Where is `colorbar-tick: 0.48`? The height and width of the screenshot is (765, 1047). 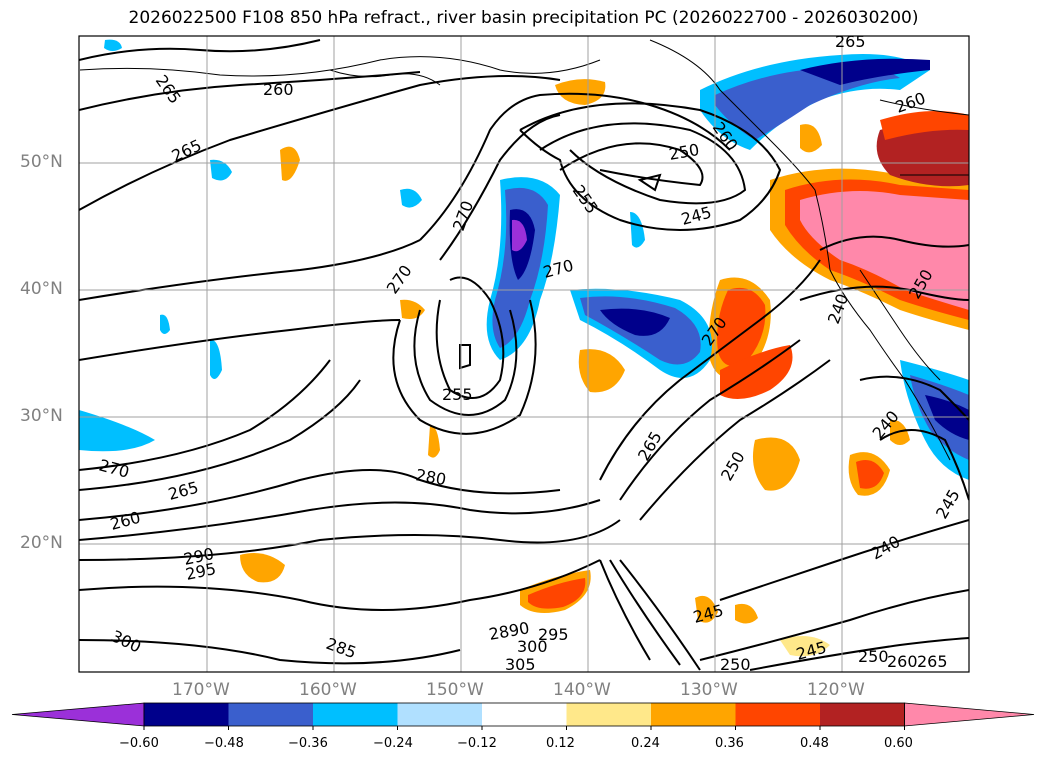 colorbar-tick: 0.48 is located at coordinates (814, 743).